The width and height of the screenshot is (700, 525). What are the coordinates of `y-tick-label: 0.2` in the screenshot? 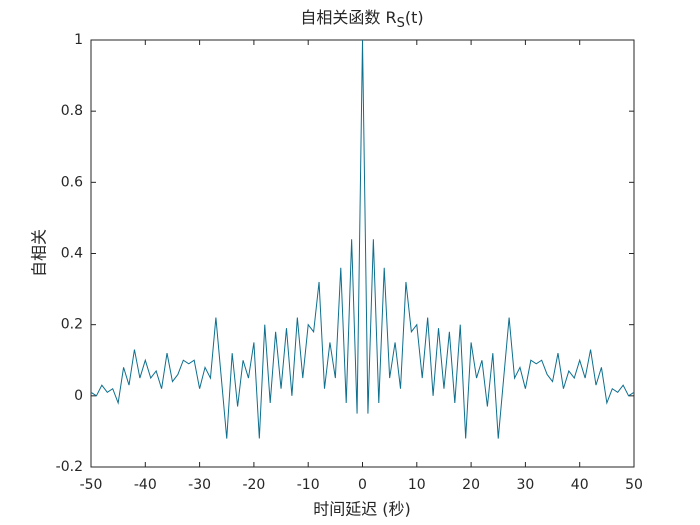 It's located at (72, 325).